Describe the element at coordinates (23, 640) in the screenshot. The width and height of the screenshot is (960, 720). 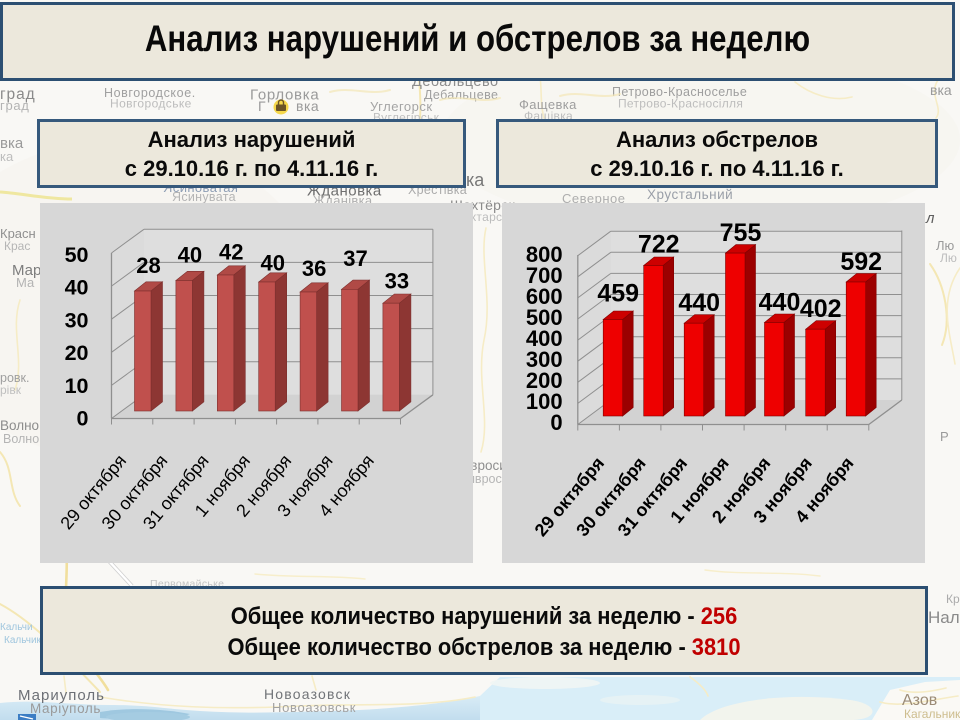
I see `svg-text: Кальчик` at that location.